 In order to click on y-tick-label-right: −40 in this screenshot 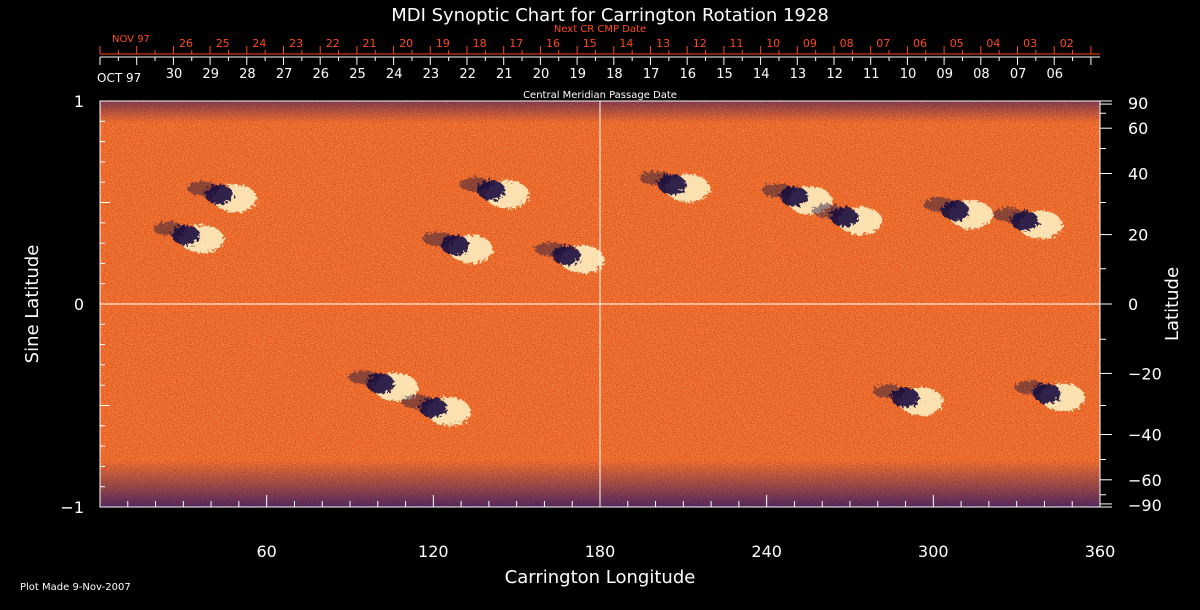, I will do `click(1145, 434)`.